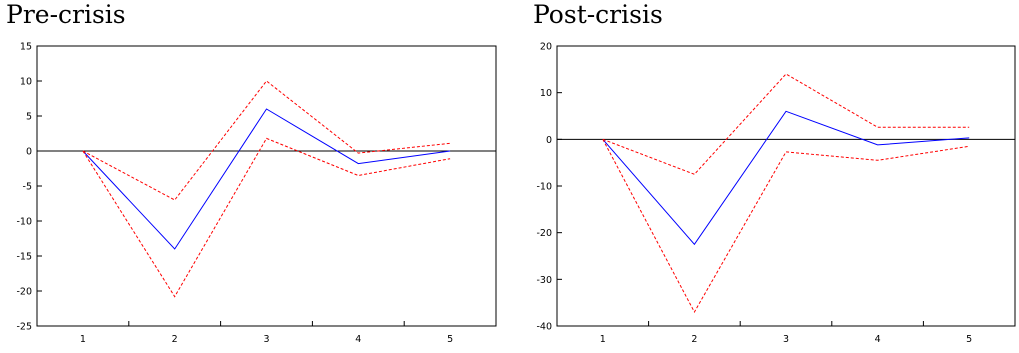 The image size is (1019, 353). I want to click on chart-title-post-crisis: Post-crisis, so click(598, 14).